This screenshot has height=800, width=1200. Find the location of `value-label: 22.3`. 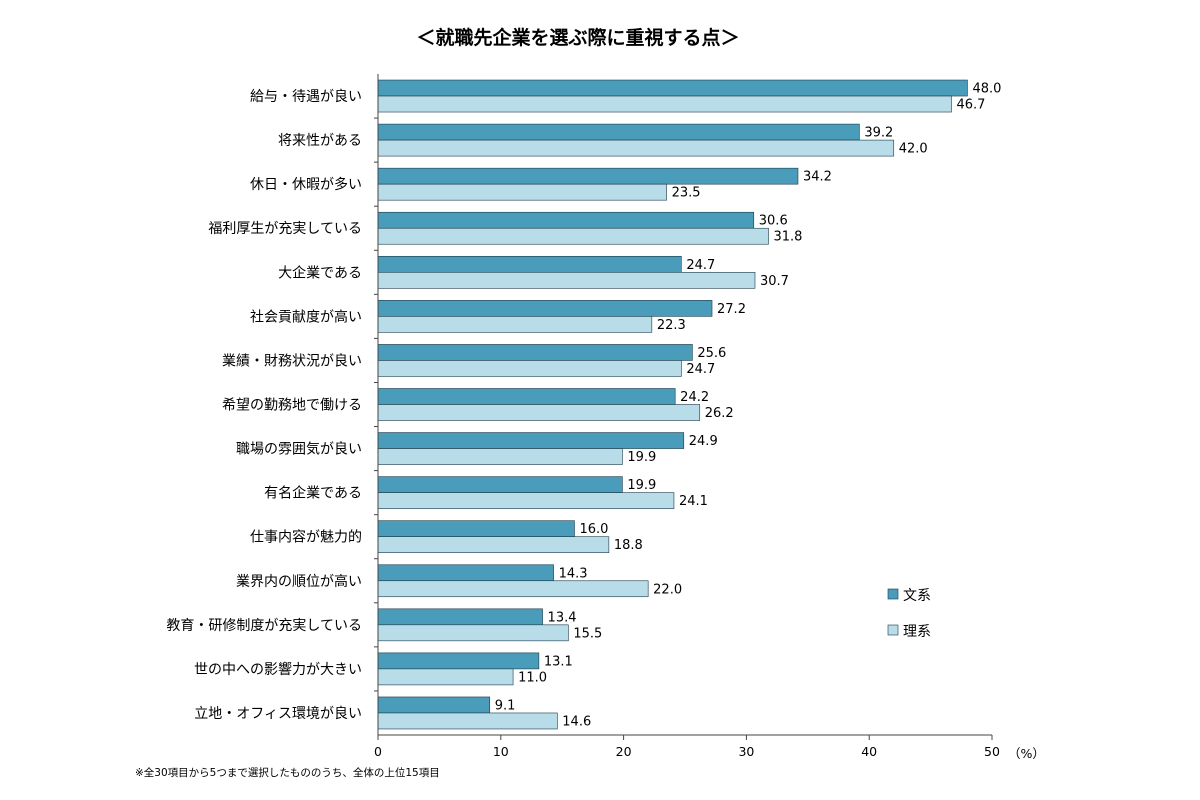

value-label: 22.3 is located at coordinates (671, 325).